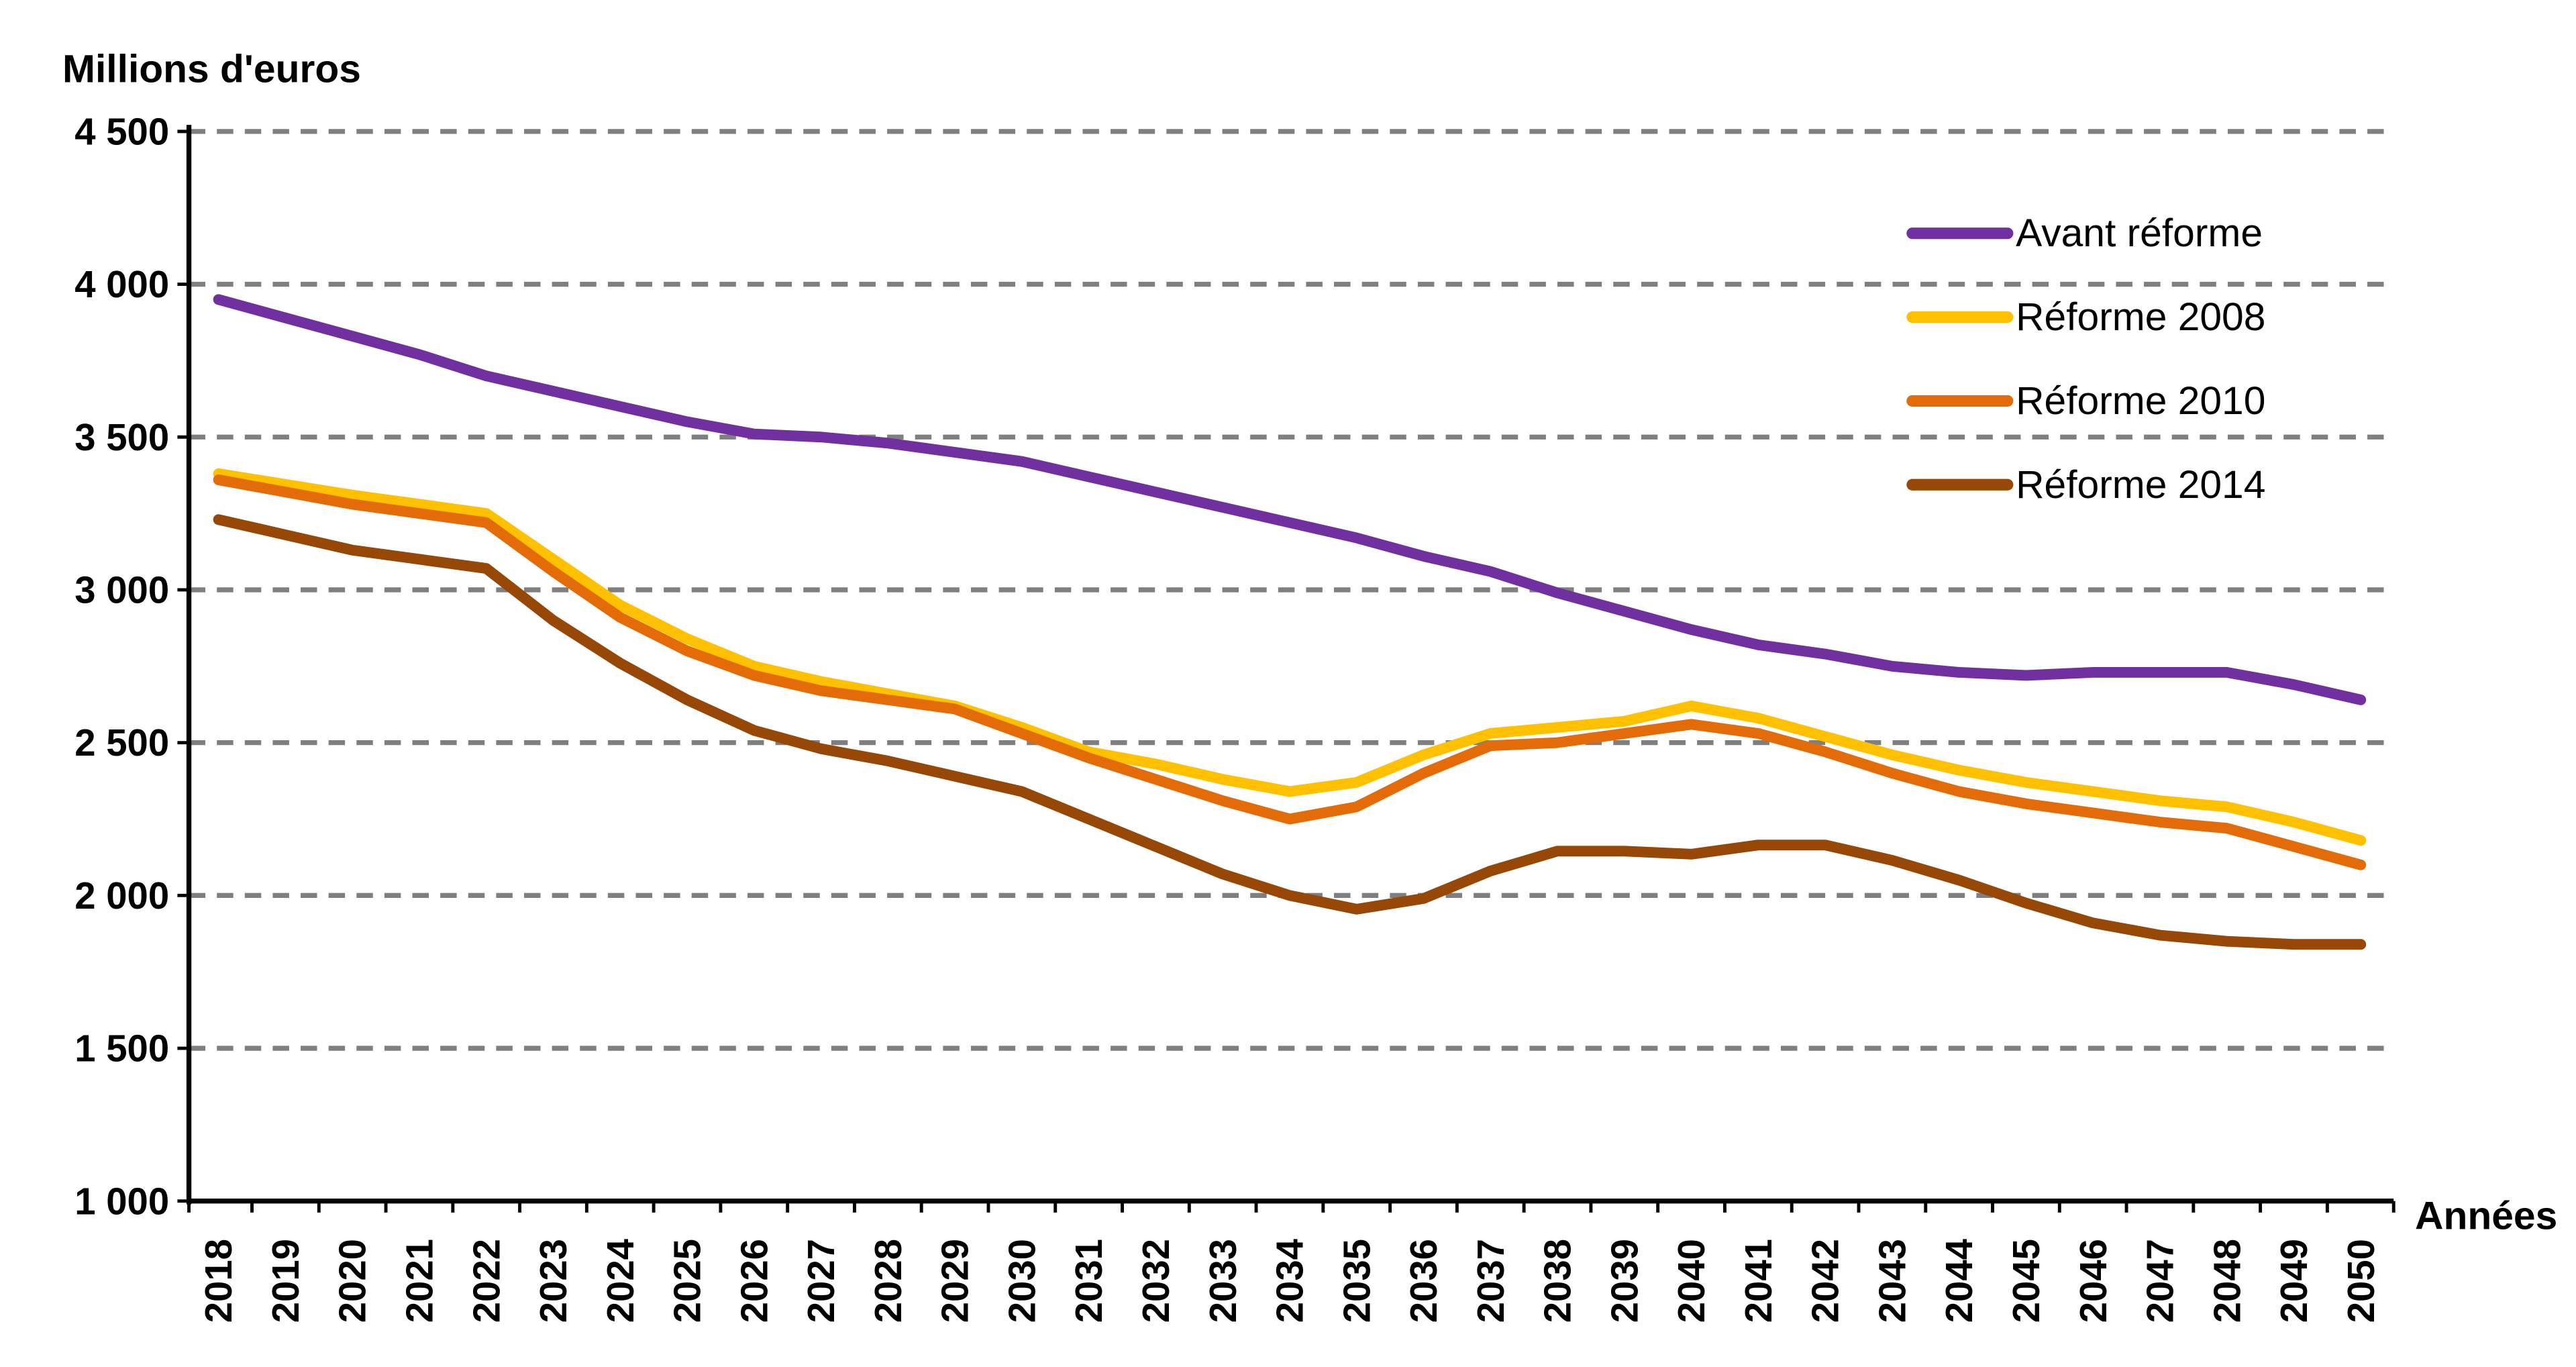 The image size is (2576, 1367). What do you see at coordinates (821, 1281) in the screenshot?
I see `x-tick-label: 2027` at bounding box center [821, 1281].